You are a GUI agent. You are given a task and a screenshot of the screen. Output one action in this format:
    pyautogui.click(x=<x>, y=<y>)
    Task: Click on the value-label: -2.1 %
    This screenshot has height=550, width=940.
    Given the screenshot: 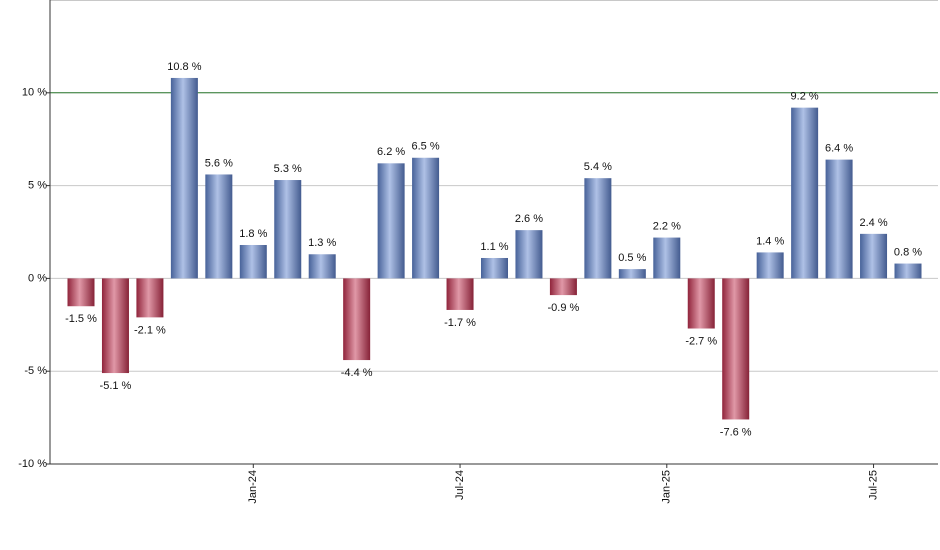 What is the action you would take?
    pyautogui.click(x=150, y=330)
    